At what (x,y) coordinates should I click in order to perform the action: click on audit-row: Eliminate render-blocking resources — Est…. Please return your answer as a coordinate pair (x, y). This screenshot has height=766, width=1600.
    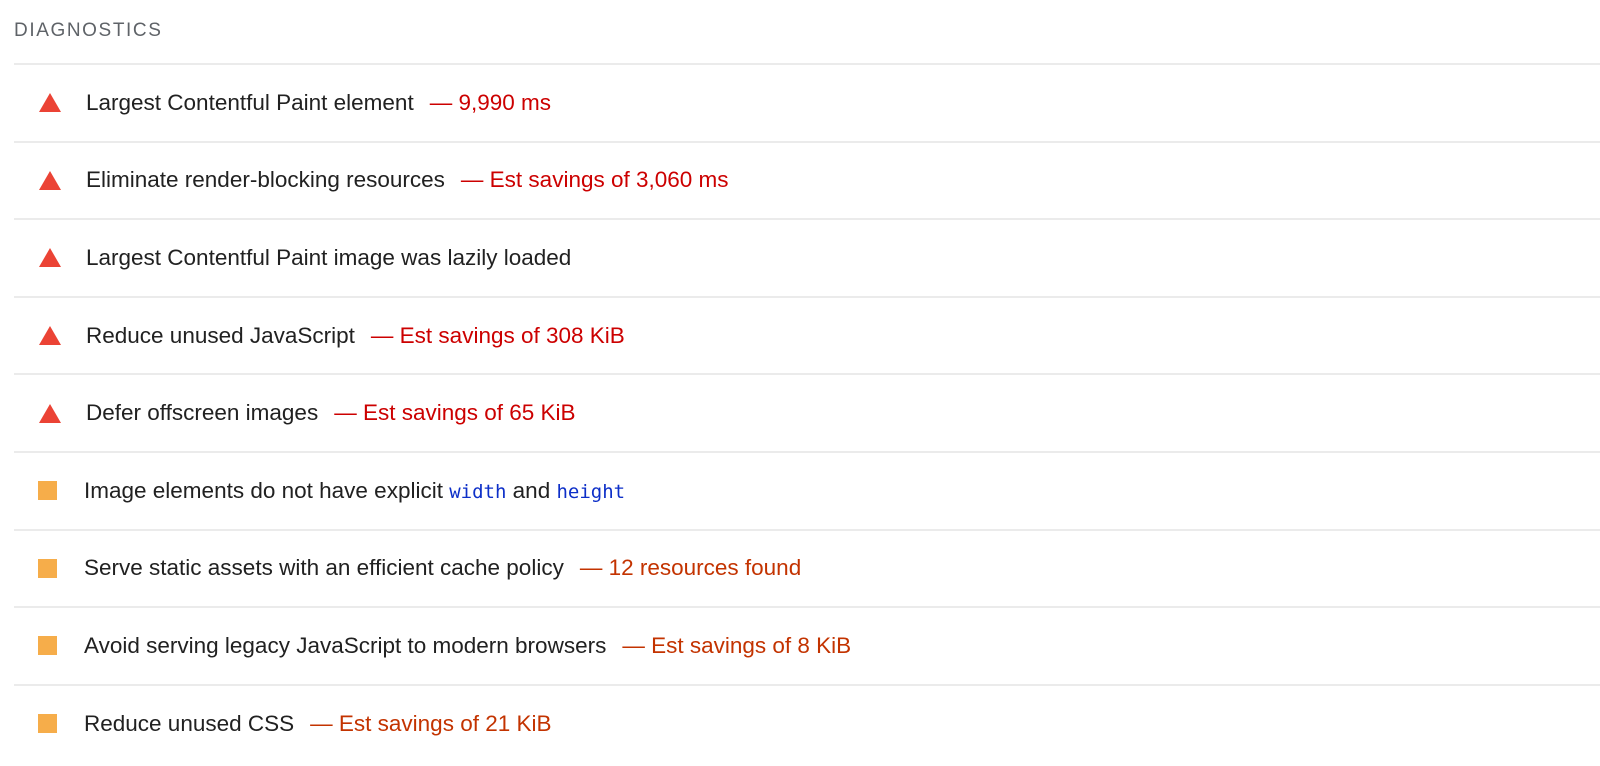
    Looking at the image, I should click on (807, 179).